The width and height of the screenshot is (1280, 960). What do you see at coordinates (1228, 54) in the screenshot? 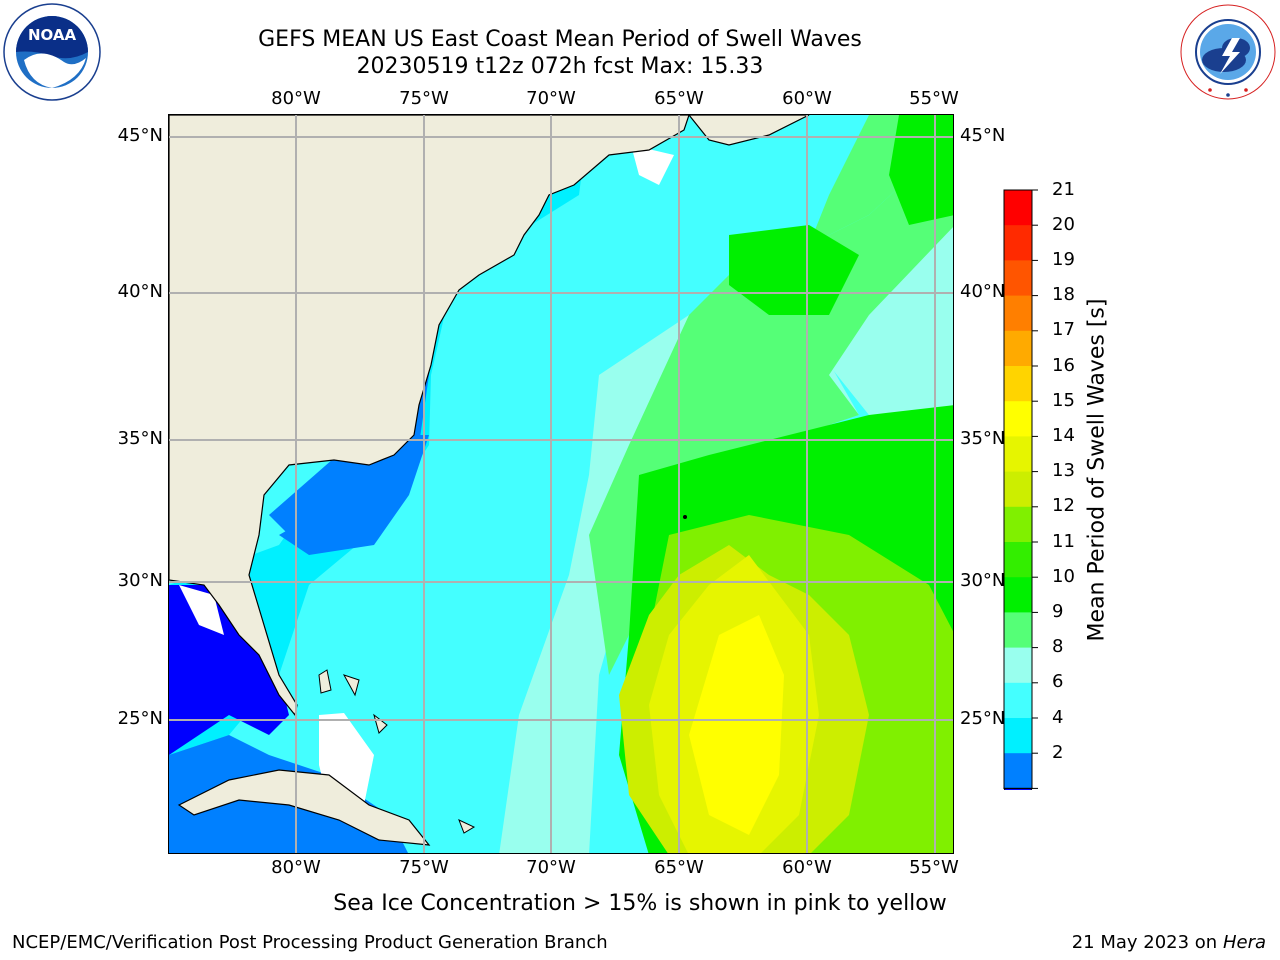
I see `nws-logo` at bounding box center [1228, 54].